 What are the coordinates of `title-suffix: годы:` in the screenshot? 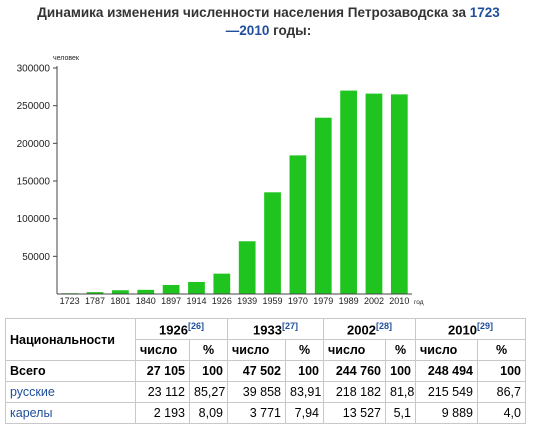 It's located at (290, 30).